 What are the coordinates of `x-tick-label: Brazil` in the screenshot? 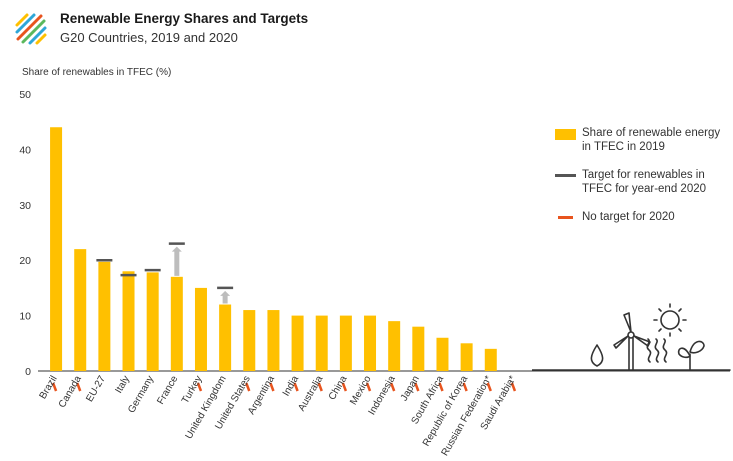 It's located at (49, 387).